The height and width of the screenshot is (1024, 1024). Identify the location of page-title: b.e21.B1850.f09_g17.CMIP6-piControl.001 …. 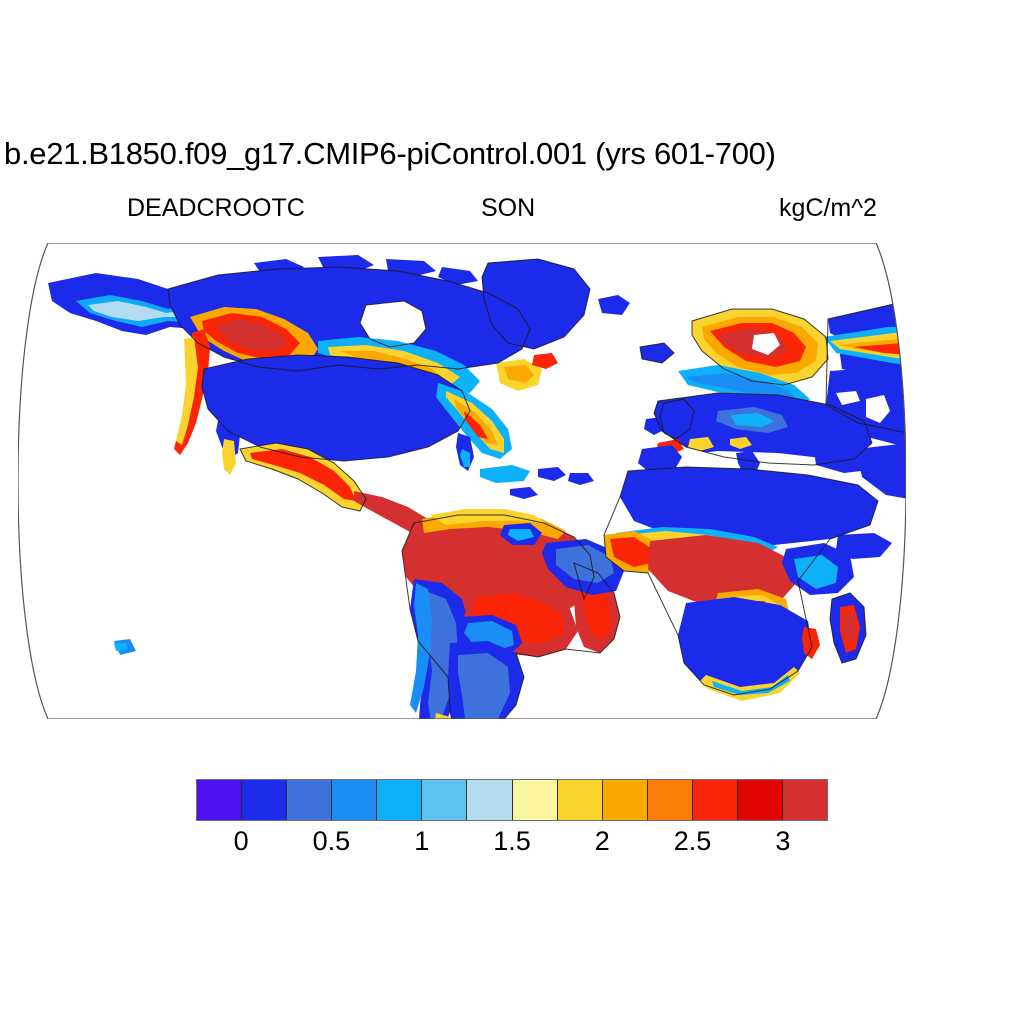
(390, 153).